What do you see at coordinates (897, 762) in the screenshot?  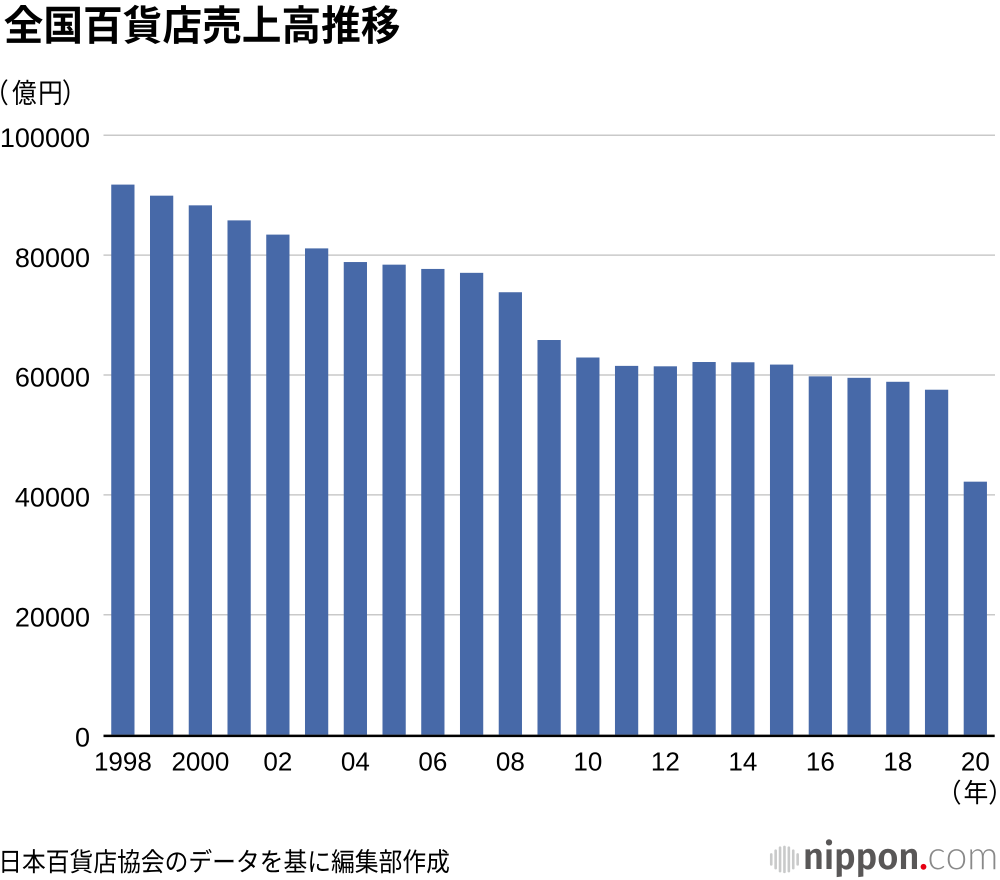 I see `svg-text: 18` at bounding box center [897, 762].